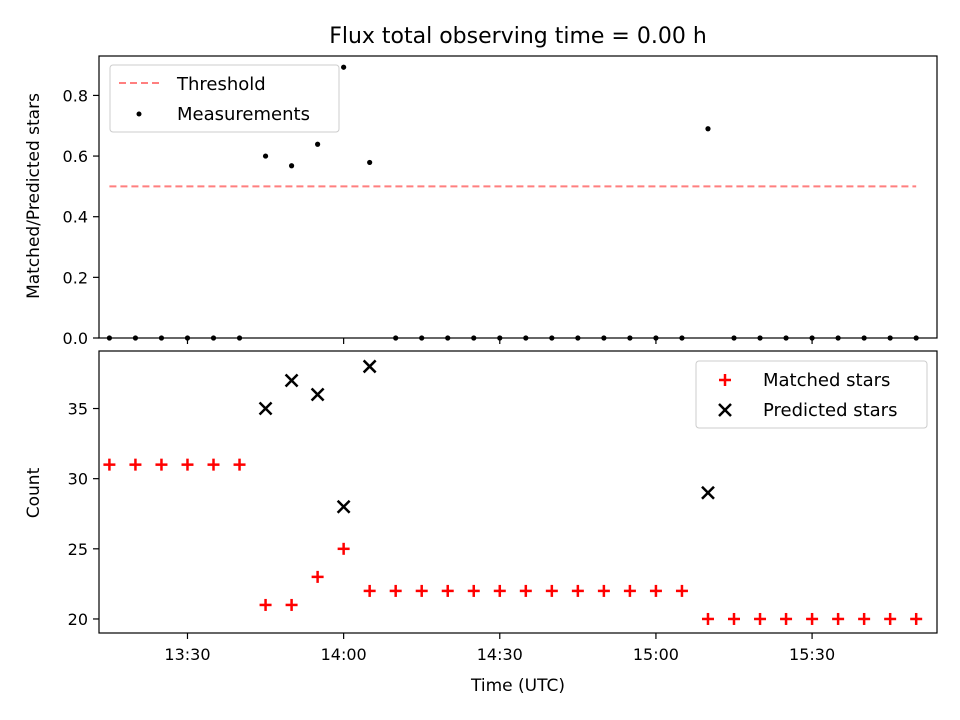 The width and height of the screenshot is (960, 720). I want to click on count-y-tick-label: 25, so click(78, 549).